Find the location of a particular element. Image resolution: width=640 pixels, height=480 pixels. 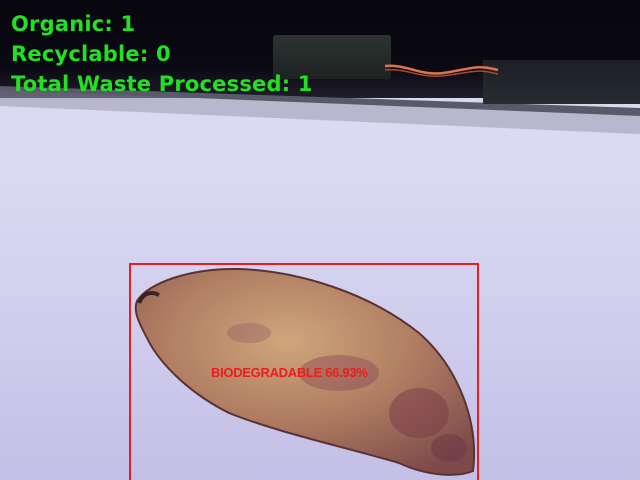

shelf-ledge is located at coordinates (320, 110).